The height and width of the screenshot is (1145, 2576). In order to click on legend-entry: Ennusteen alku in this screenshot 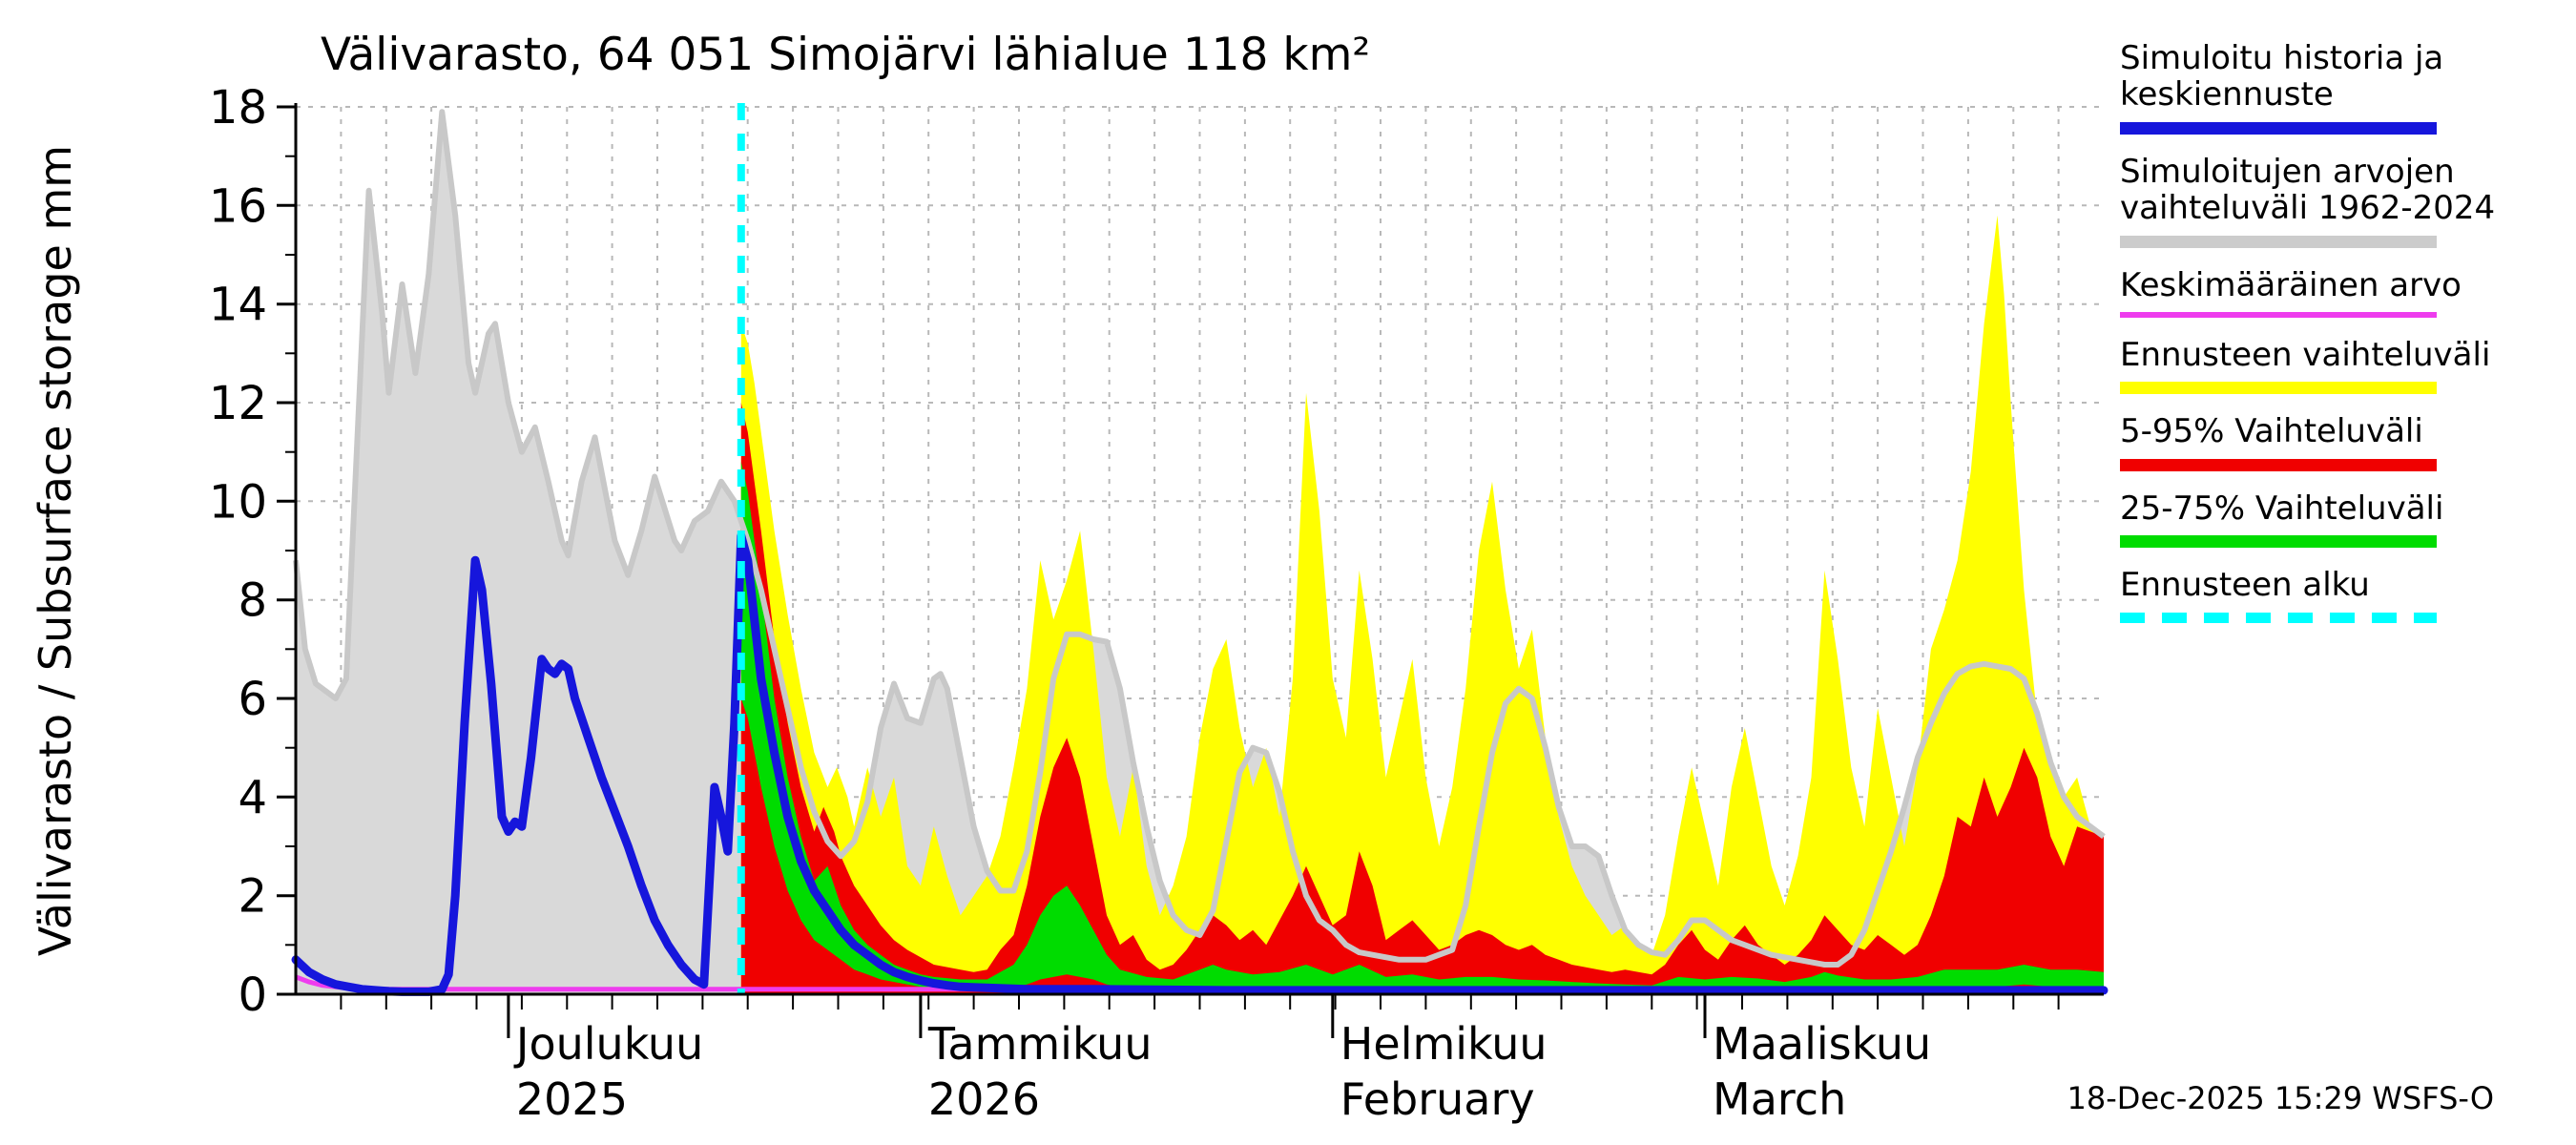, I will do `click(2348, 594)`.